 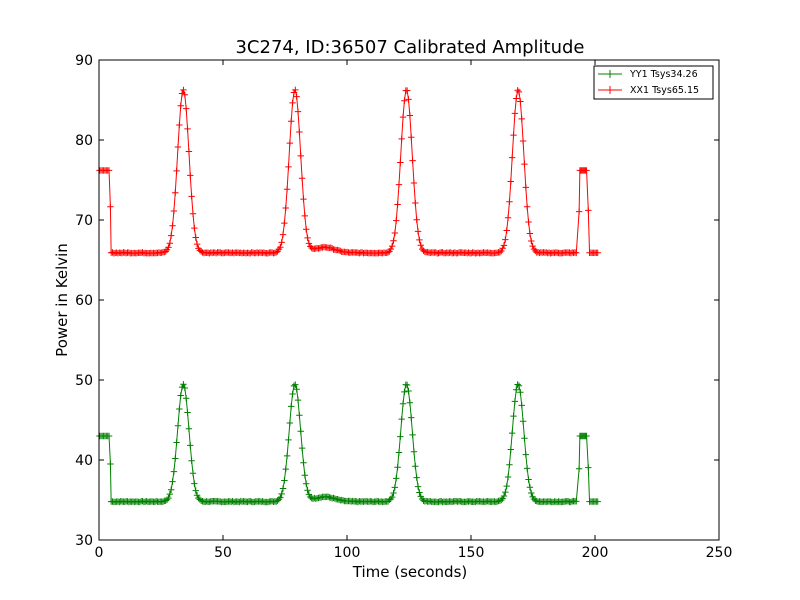 What do you see at coordinates (84, 221) in the screenshot?
I see `y-tick-label: 70` at bounding box center [84, 221].